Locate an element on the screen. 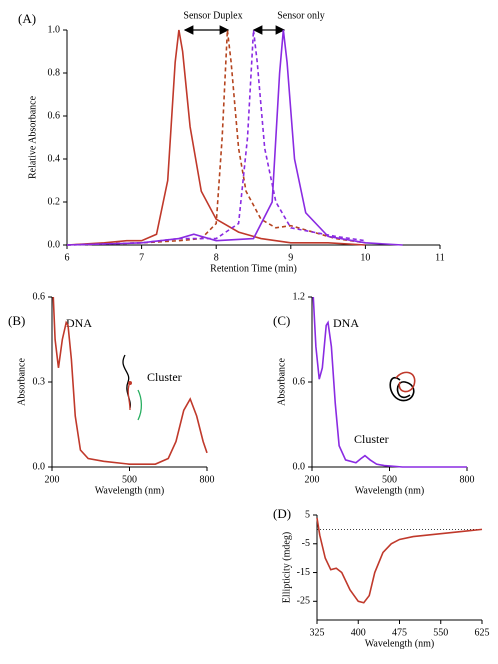  y-tick-label: 0.4 is located at coordinates (54, 158).